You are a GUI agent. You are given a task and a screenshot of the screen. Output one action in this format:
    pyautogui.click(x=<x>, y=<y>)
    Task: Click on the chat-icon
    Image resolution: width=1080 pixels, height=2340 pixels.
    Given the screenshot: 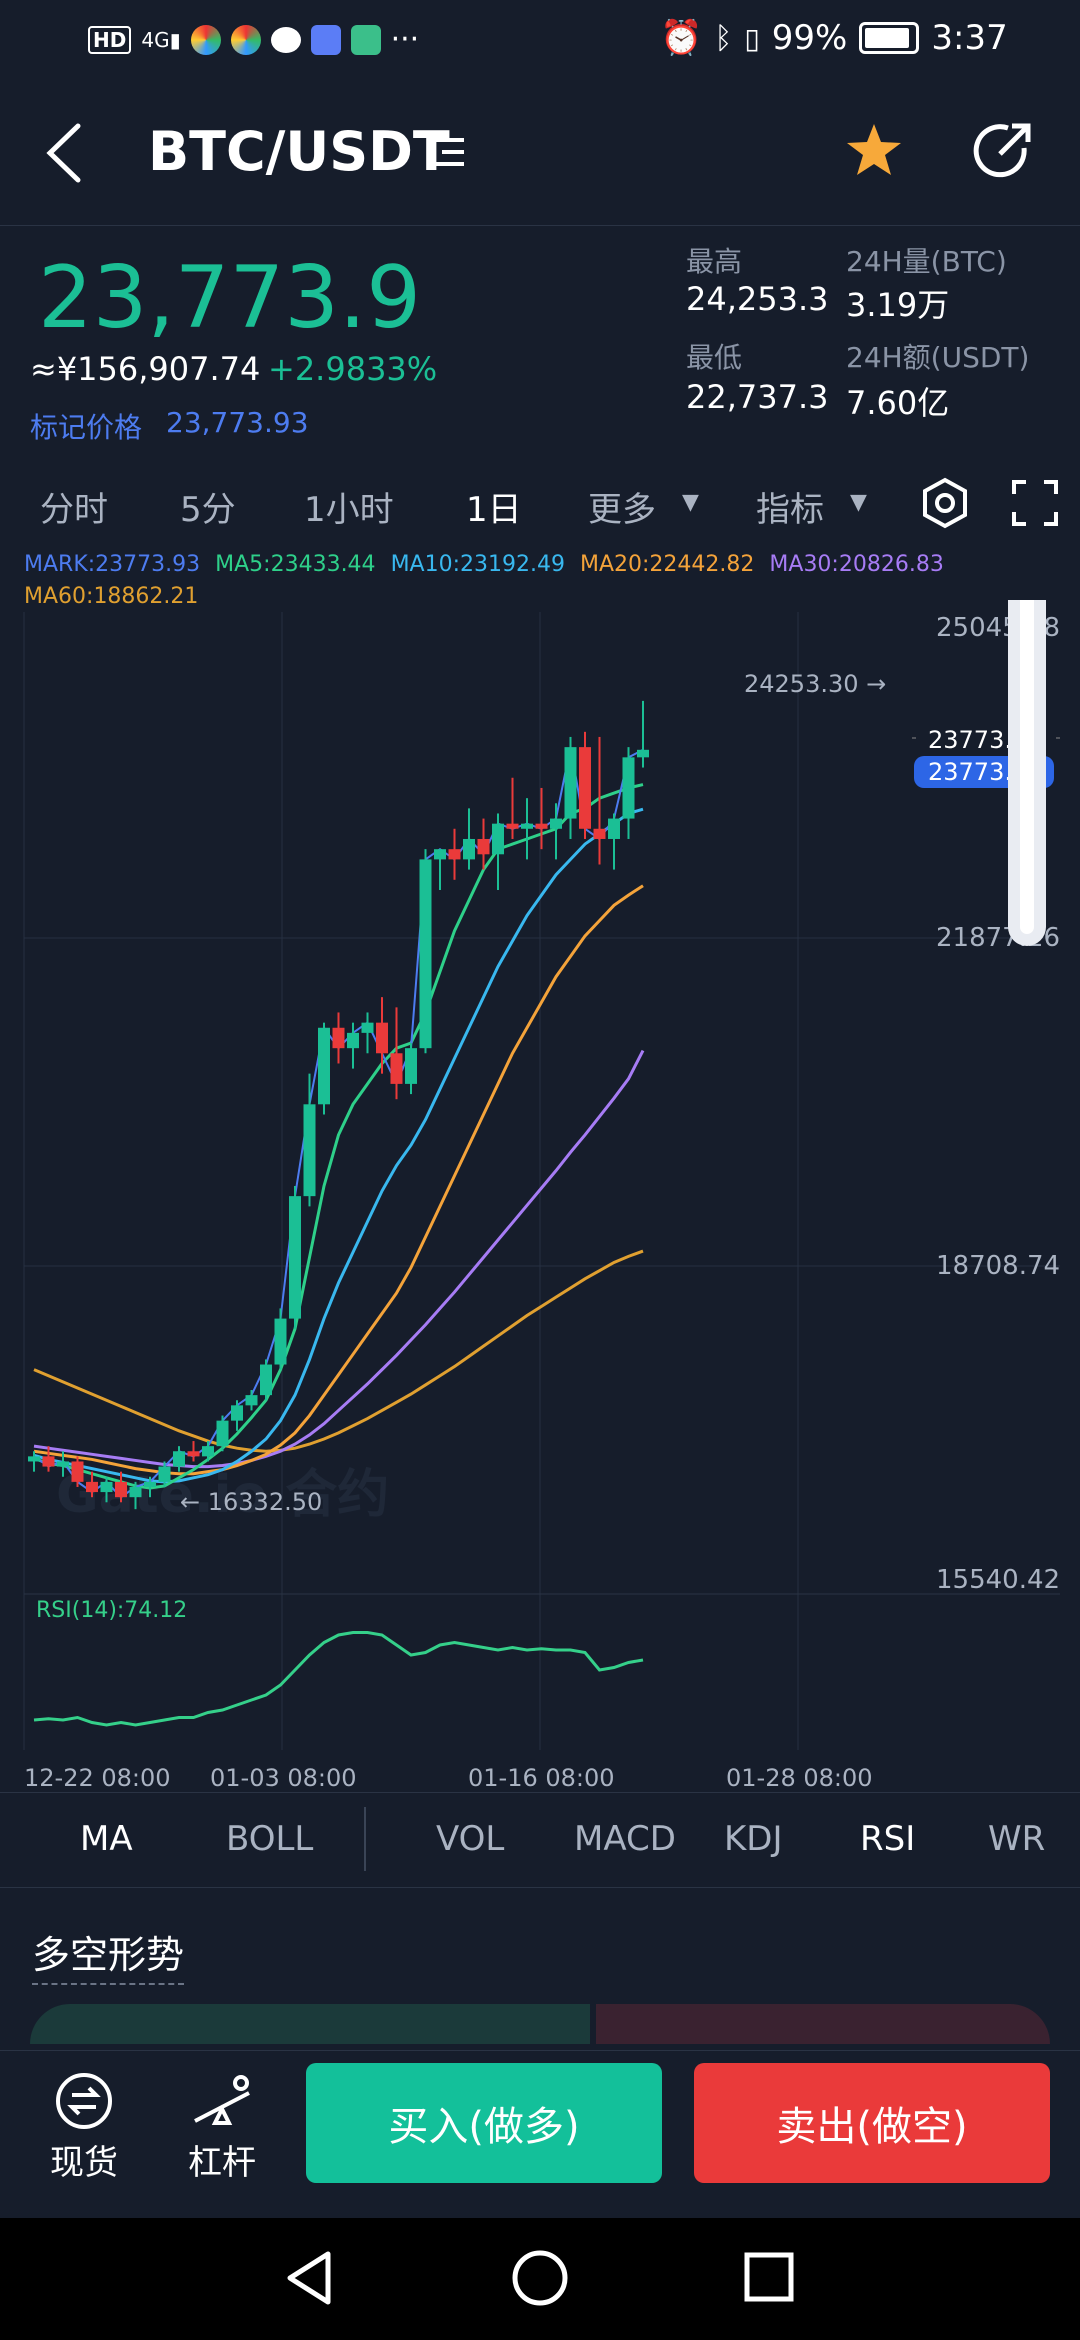 What is the action you would take?
    pyautogui.click(x=285, y=39)
    